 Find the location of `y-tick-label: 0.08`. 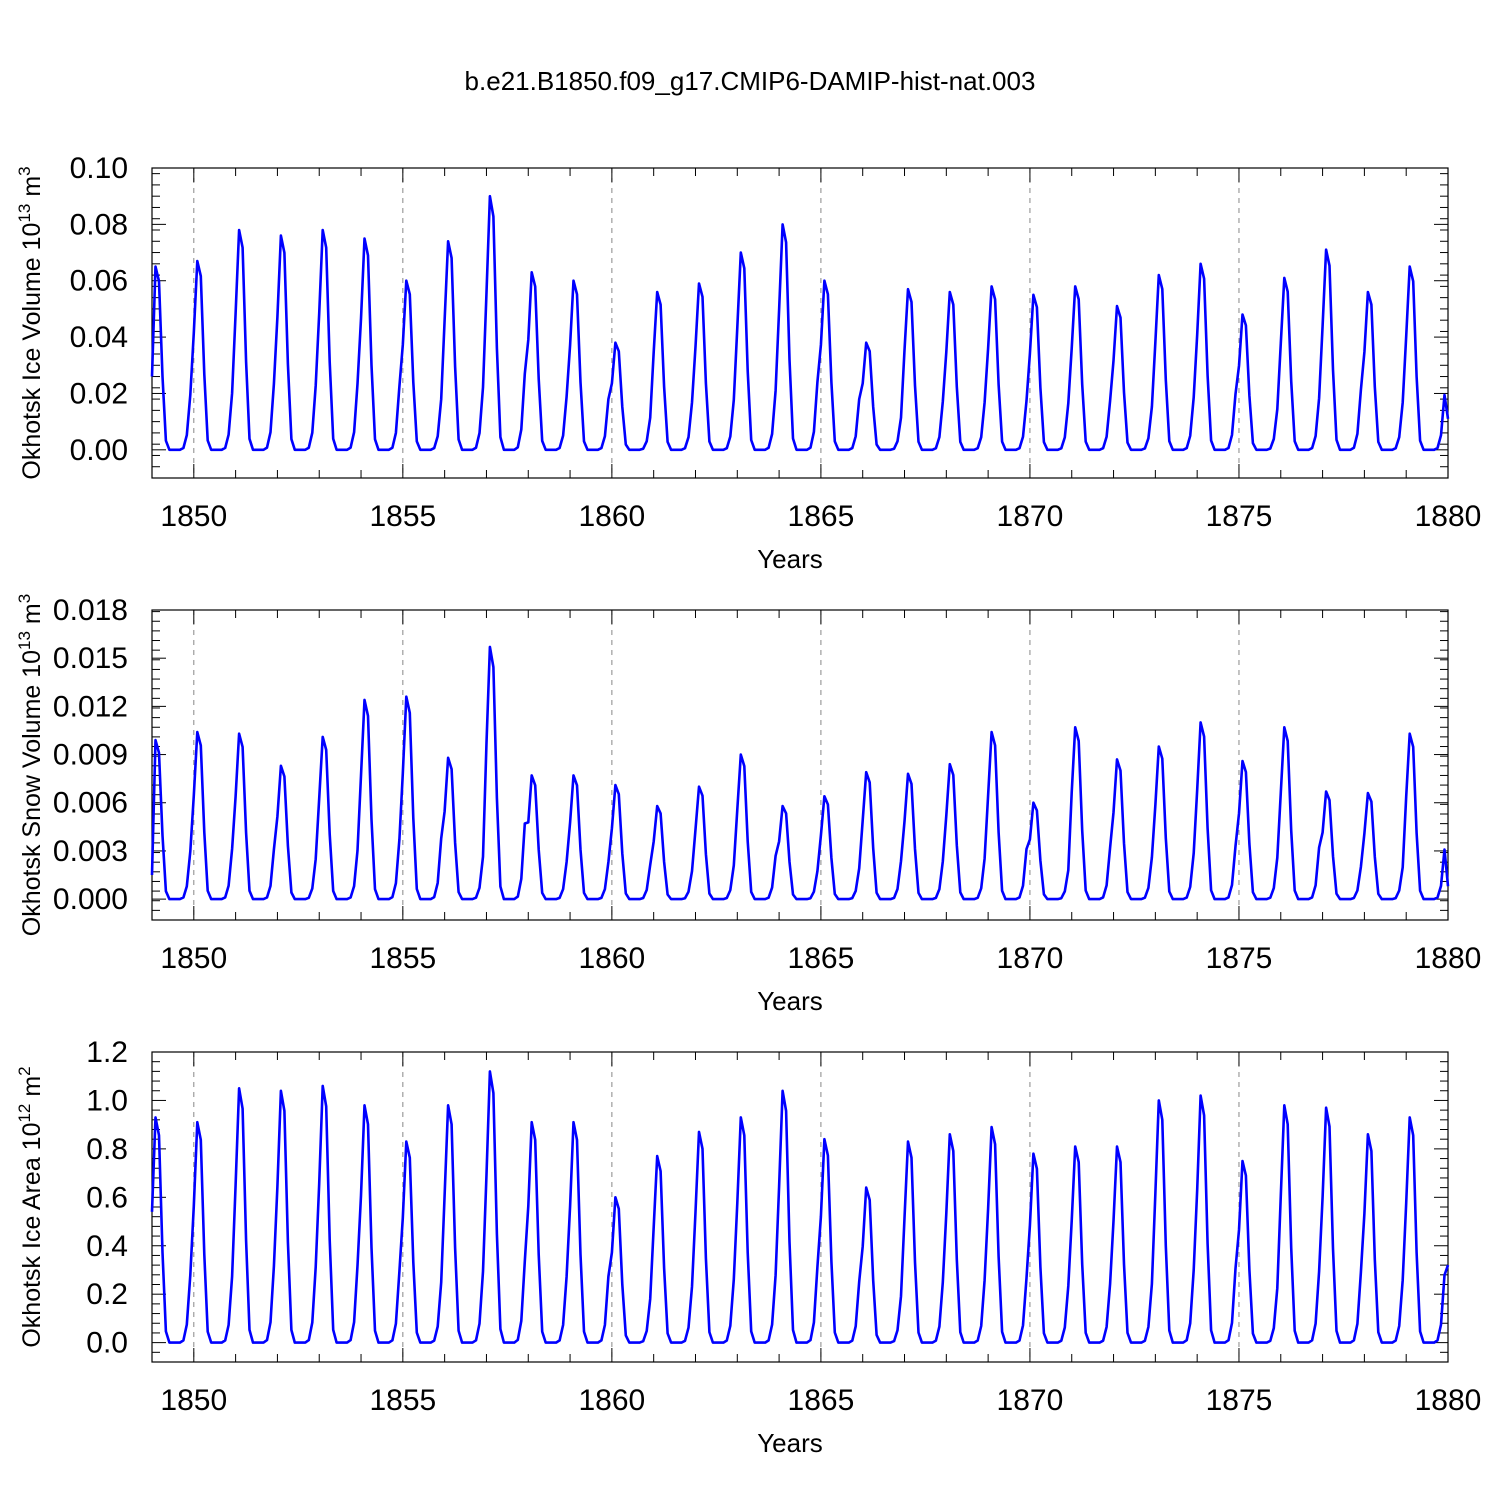

y-tick-label: 0.08 is located at coordinates (99, 224).